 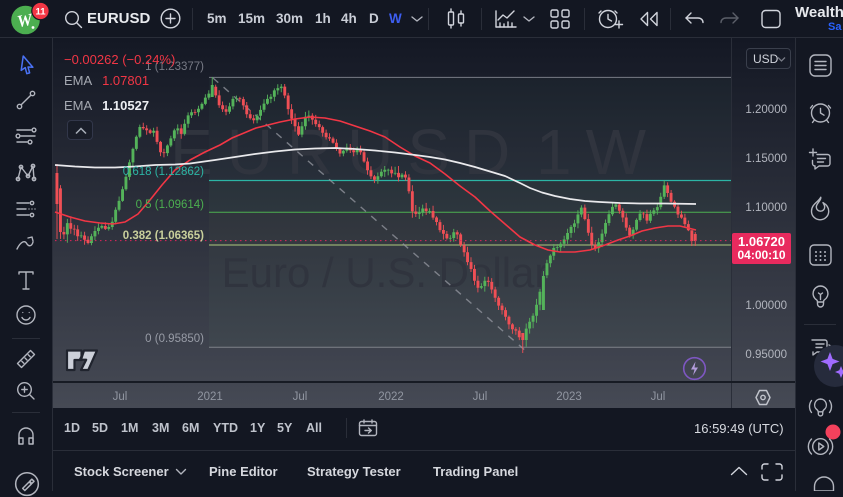 I want to click on svg-text: W, so click(x=25, y=21).